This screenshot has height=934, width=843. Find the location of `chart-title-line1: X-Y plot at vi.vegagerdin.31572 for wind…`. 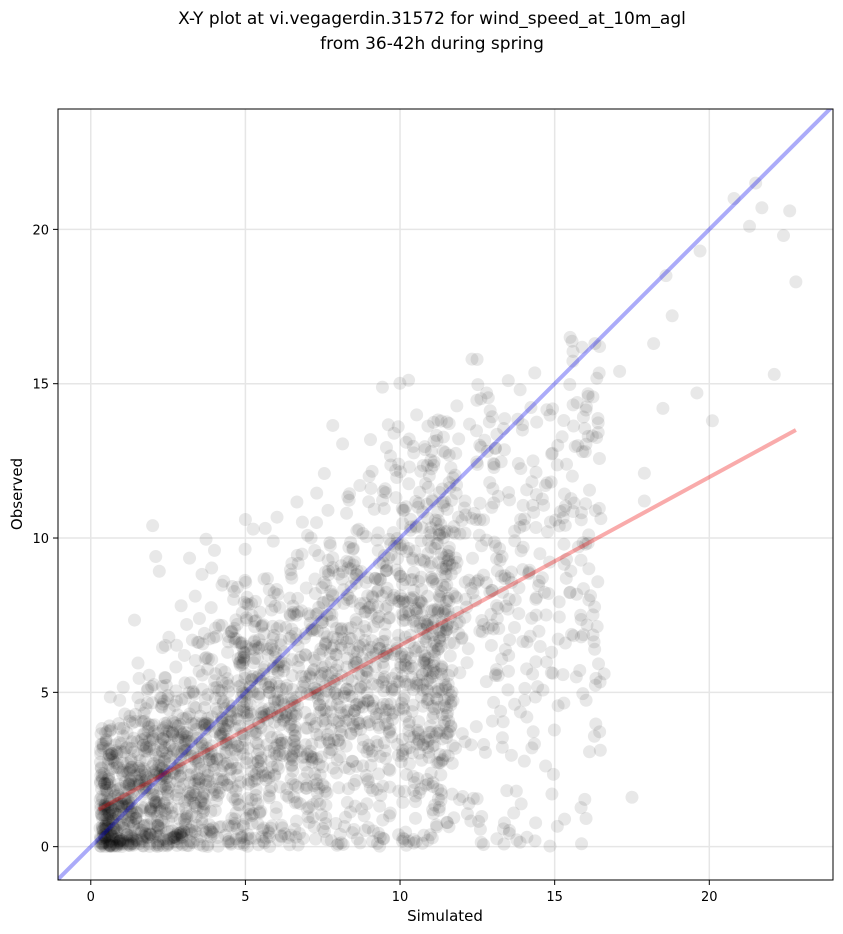

chart-title-line1: X-Y plot at vi.vegagerdin.31572 for wind… is located at coordinates (432, 19).